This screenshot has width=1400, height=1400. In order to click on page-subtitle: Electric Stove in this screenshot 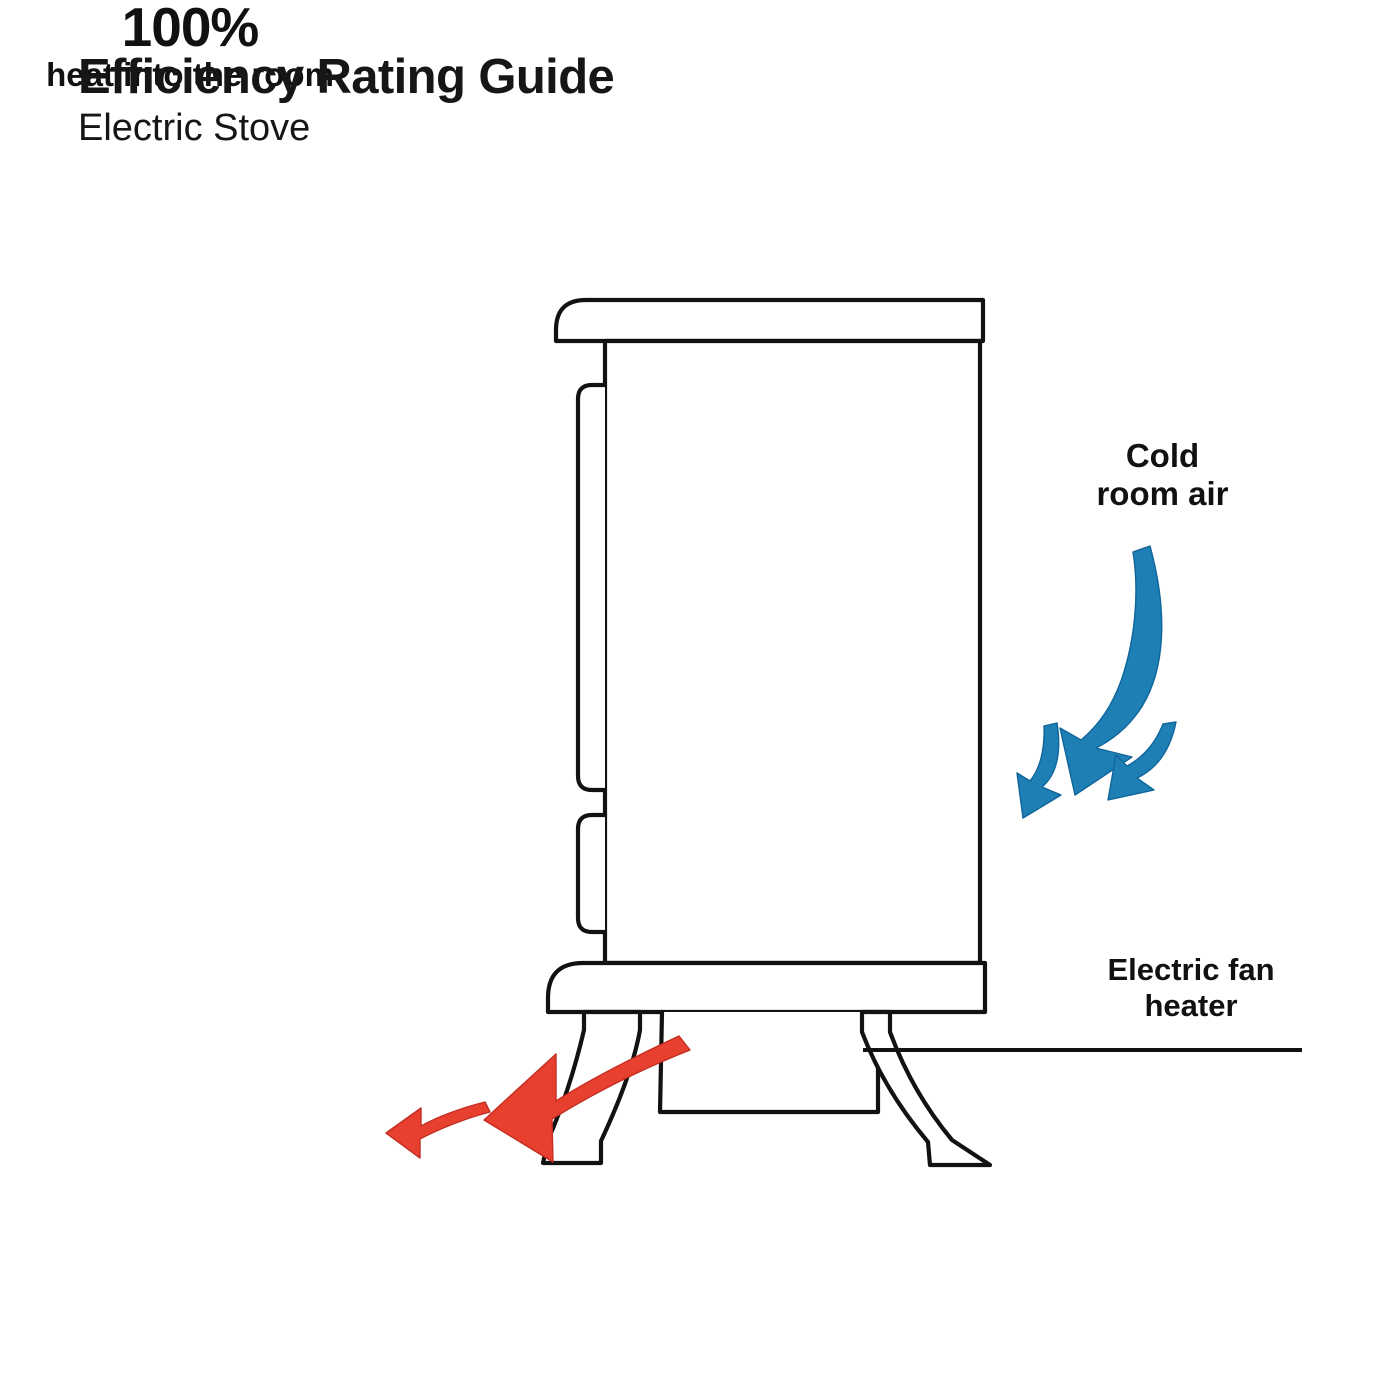, I will do `click(194, 127)`.